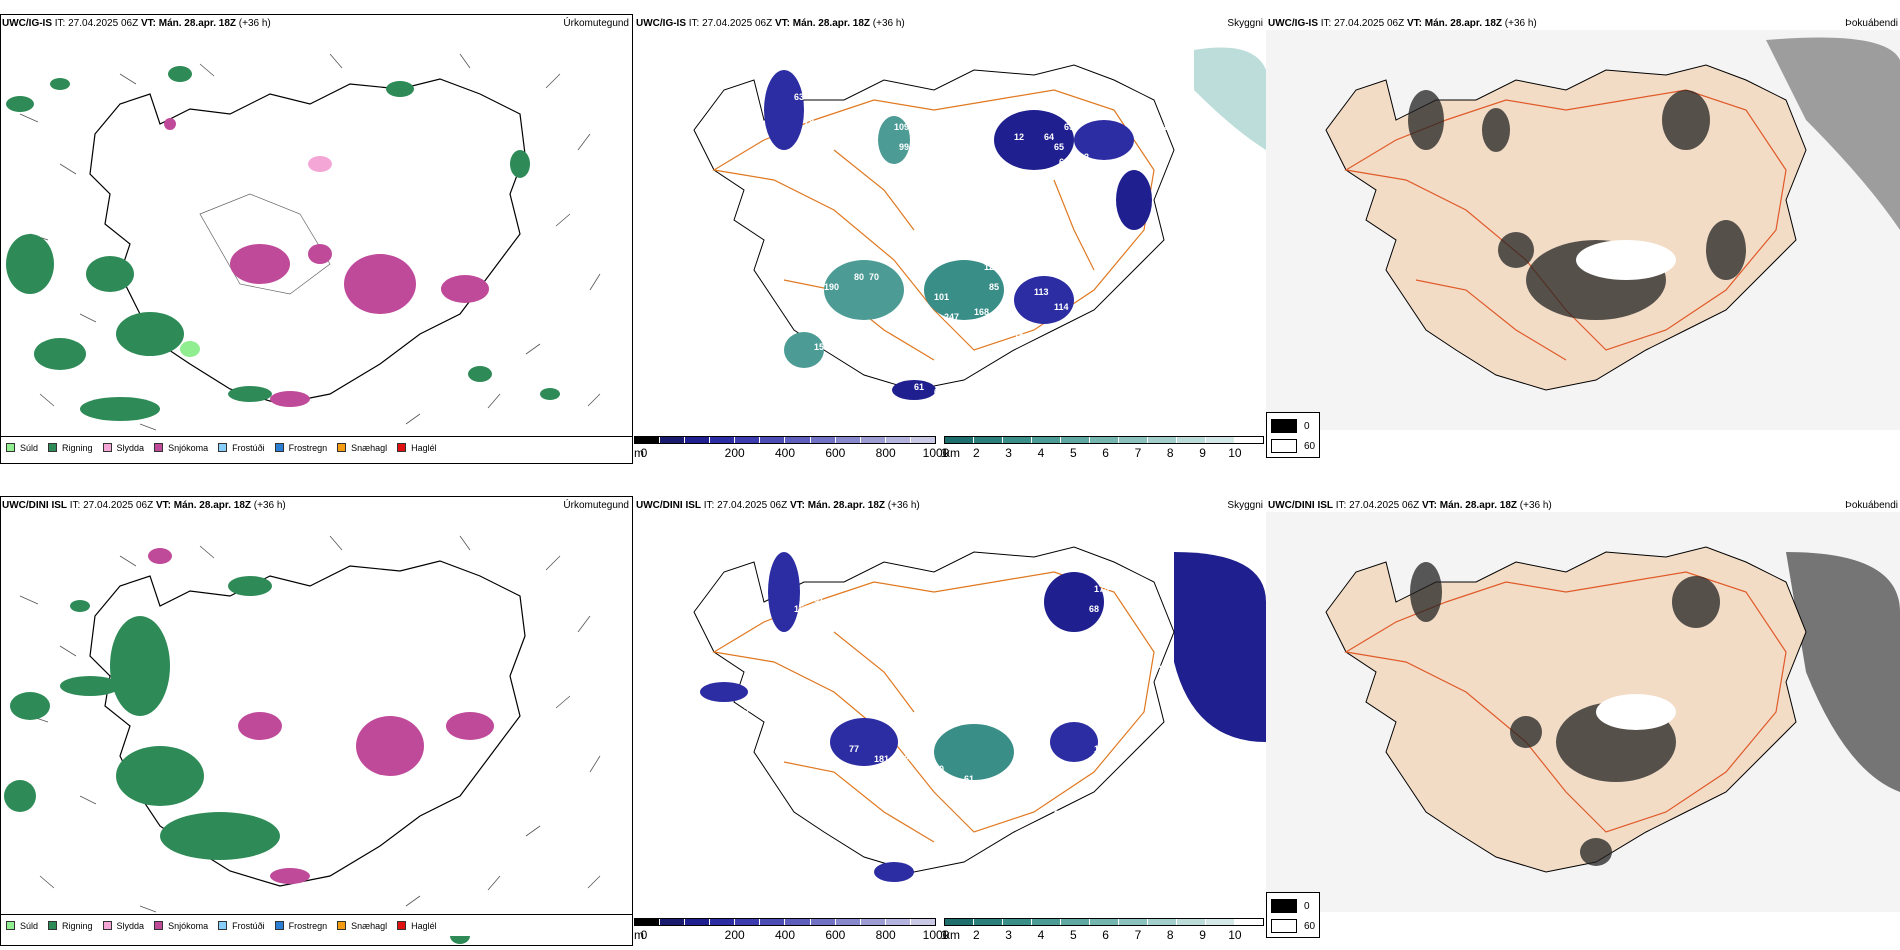 The width and height of the screenshot is (1900, 950). Describe the element at coordinates (989, 137) in the screenshot. I see `visibility-value-label: 42` at that location.